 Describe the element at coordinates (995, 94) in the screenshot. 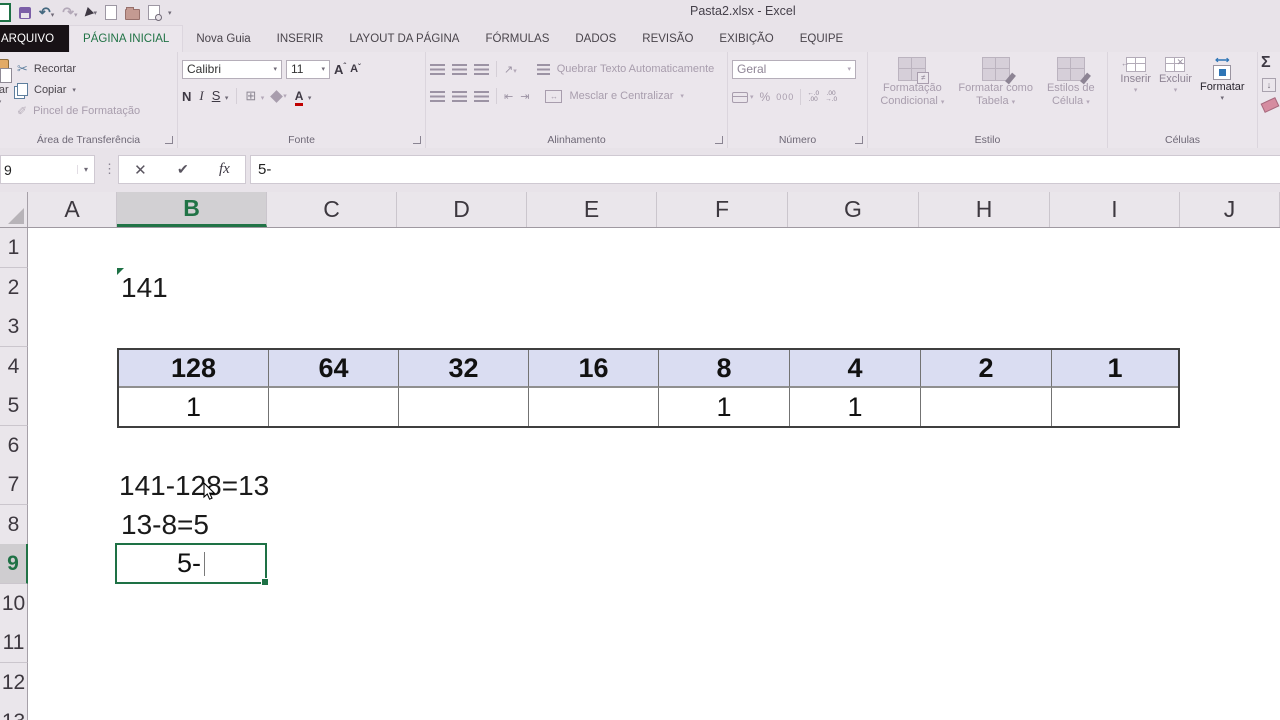

I see `format-as-table-button: Formatar como Tabela ▾` at that location.